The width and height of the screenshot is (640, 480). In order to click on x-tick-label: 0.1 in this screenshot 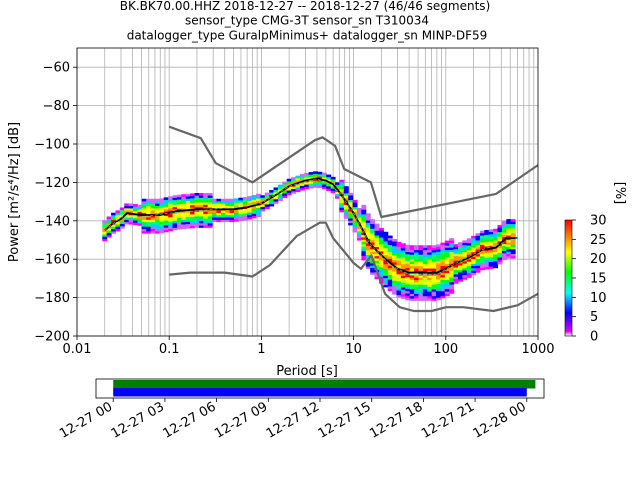, I will do `click(169, 349)`.